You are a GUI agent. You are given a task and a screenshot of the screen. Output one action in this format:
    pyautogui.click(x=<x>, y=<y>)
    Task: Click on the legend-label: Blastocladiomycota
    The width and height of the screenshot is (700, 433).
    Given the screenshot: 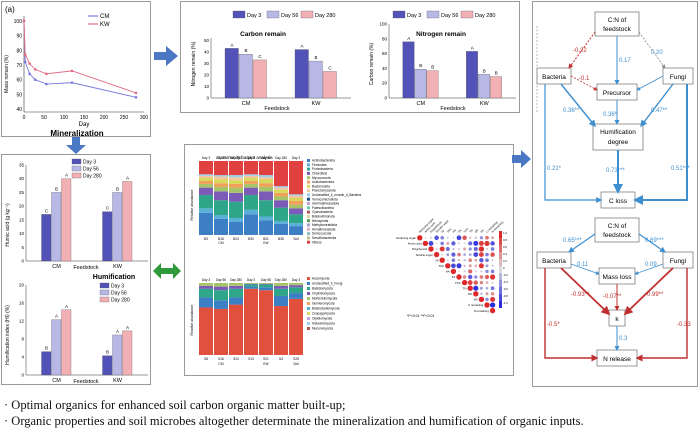 What is the action you would take?
    pyautogui.click(x=326, y=309)
    